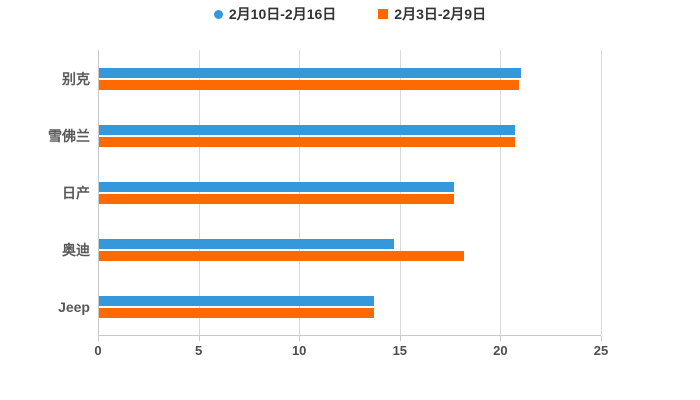 The height and width of the screenshot is (400, 700). What do you see at coordinates (350, 14) in the screenshot?
I see `chart-legend: 2月10日-2月16日 2月3日-2月9日` at bounding box center [350, 14].